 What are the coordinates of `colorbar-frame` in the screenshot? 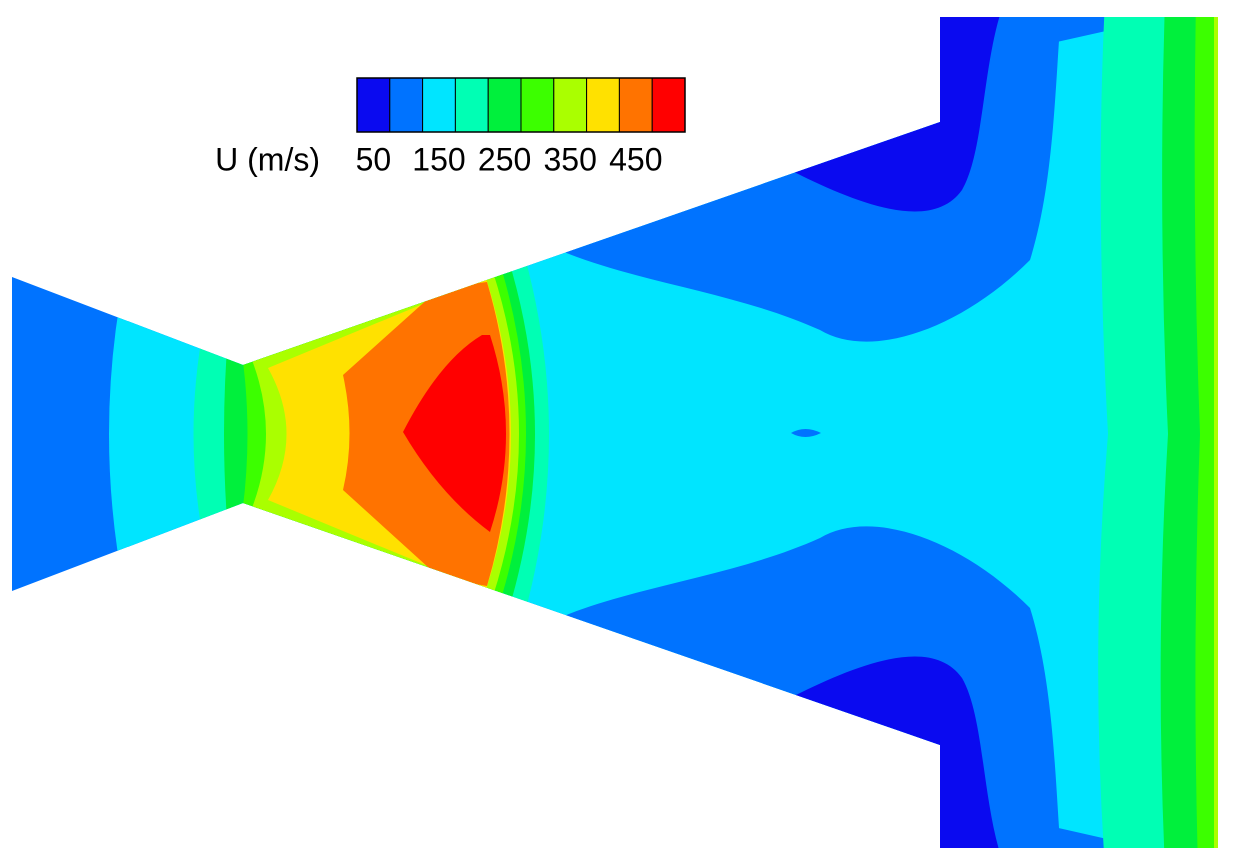 It's located at (521, 105).